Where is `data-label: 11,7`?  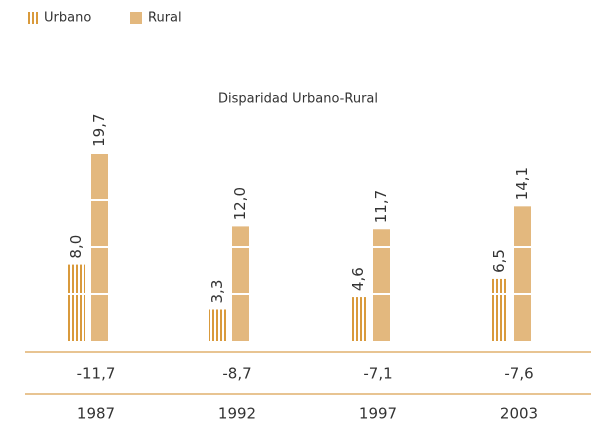 data-label: 11,7 is located at coordinates (381, 206).